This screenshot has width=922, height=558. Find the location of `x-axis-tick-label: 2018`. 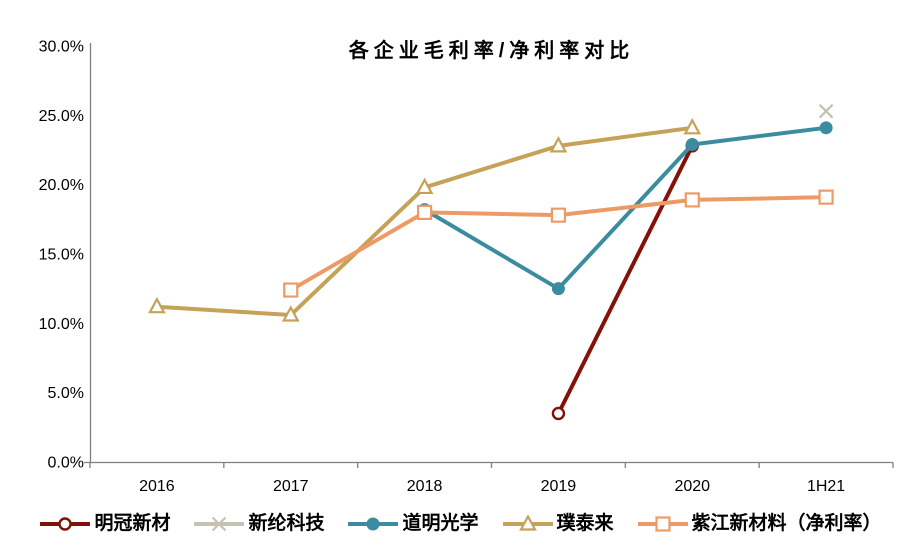

x-axis-tick-label: 2018 is located at coordinates (425, 486).